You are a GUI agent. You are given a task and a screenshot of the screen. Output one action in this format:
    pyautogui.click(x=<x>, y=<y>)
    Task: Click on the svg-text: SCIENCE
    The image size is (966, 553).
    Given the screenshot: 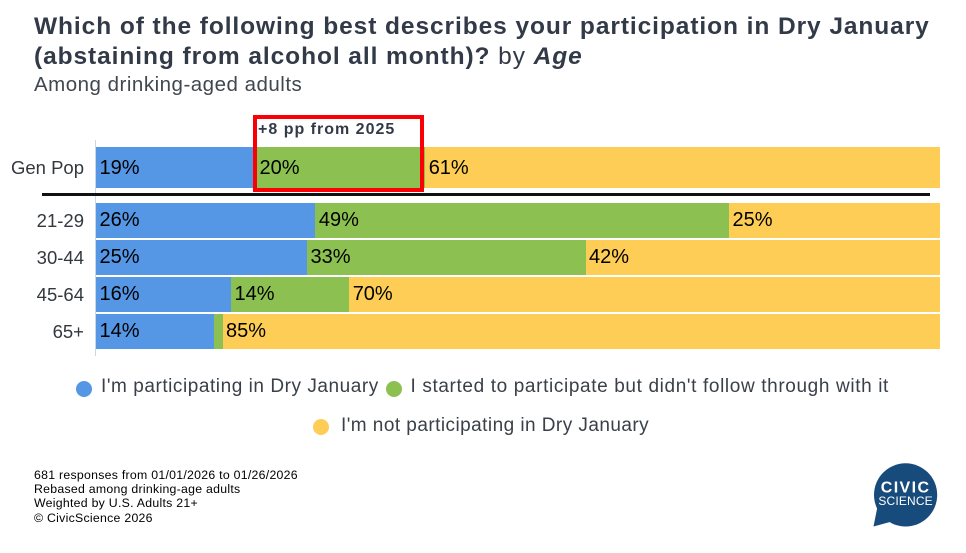 What is the action you would take?
    pyautogui.click(x=905, y=501)
    